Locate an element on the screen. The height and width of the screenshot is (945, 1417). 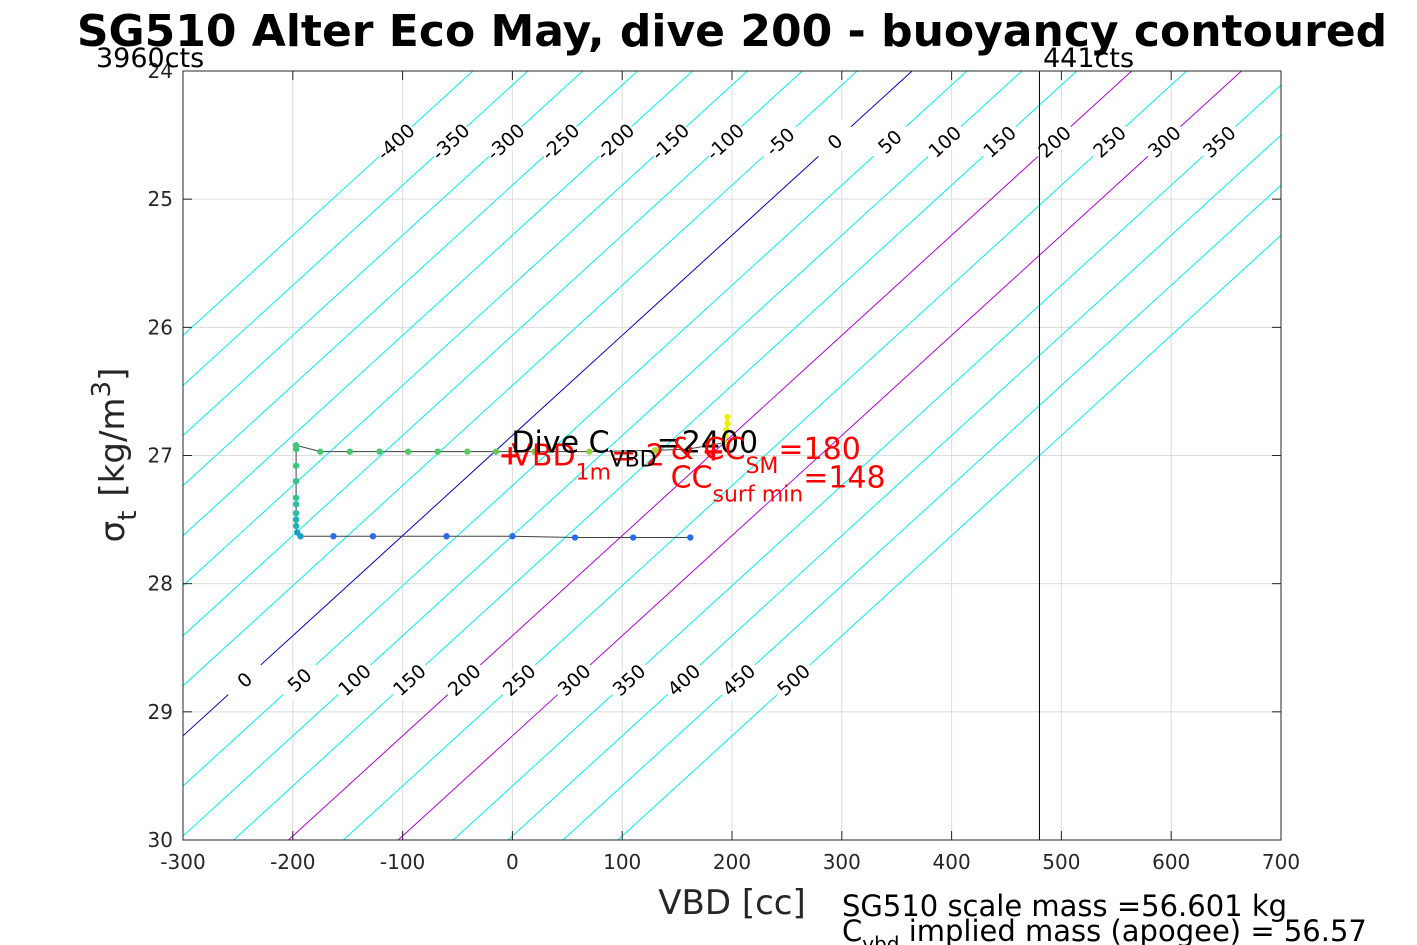
footer-implied-mass: Cvbd implied mass (apogee) = 56.57 is located at coordinates (1104, 929).